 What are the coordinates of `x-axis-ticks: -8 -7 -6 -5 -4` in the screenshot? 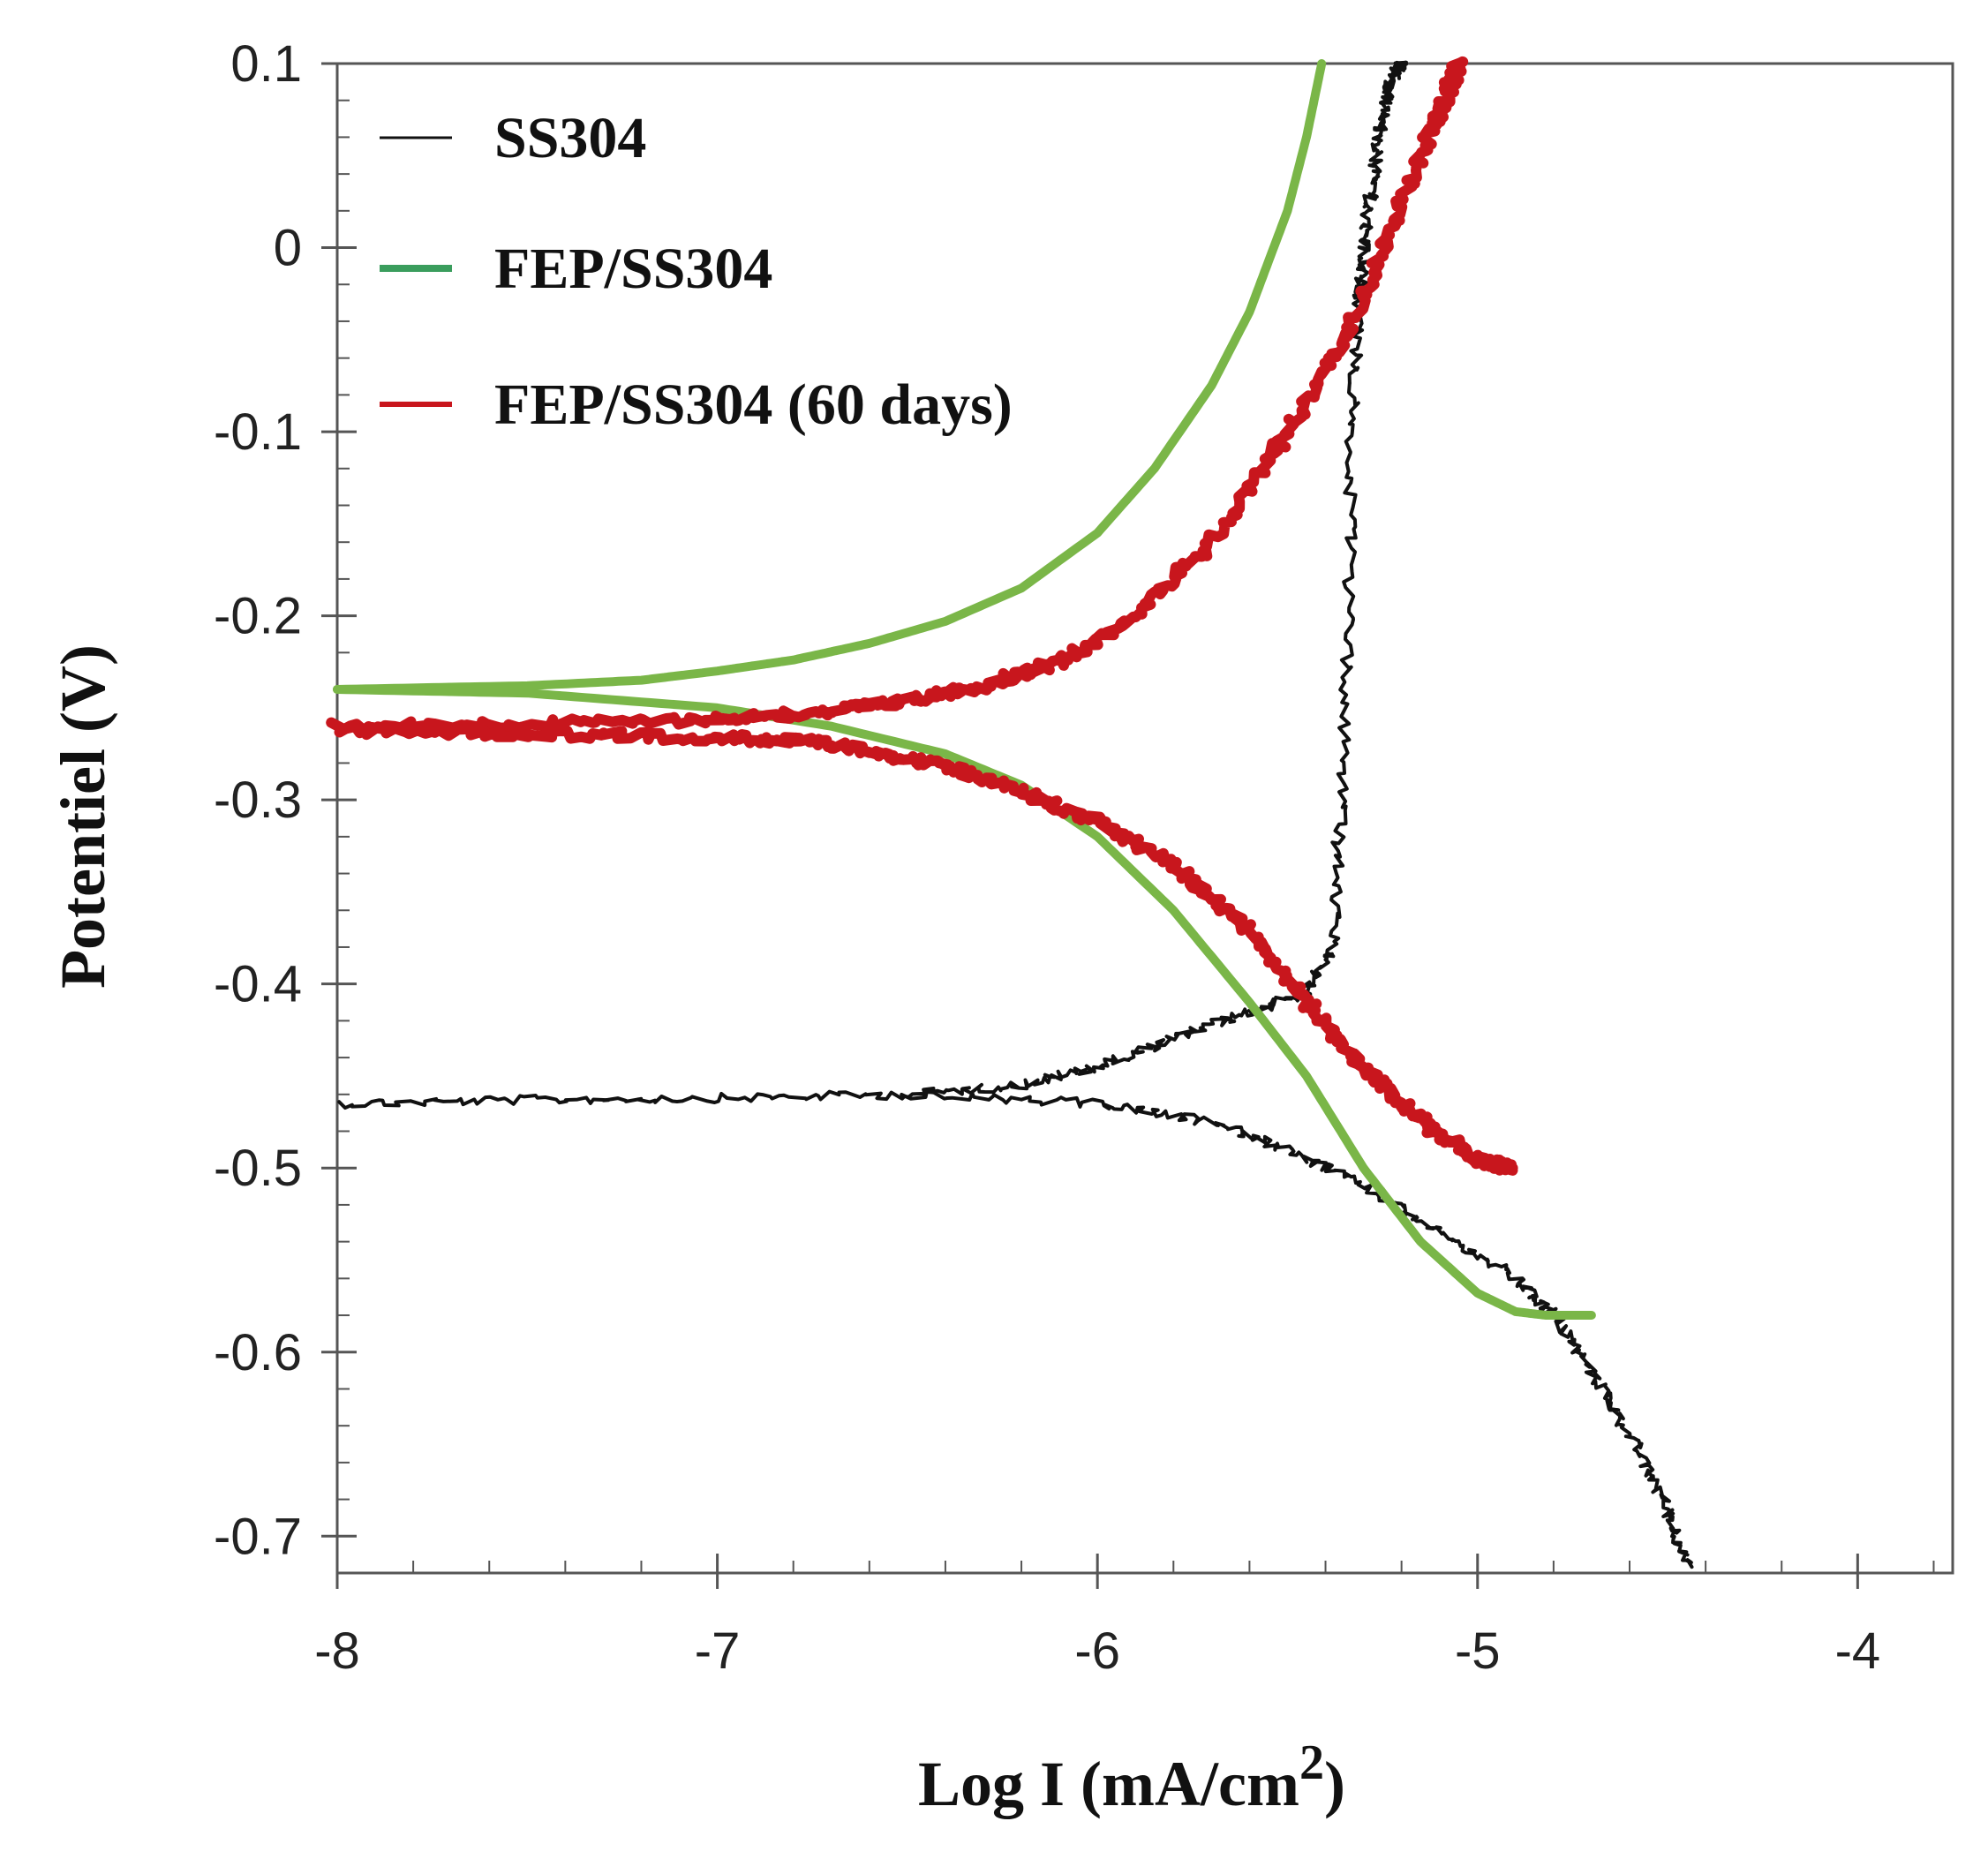 It's located at (1124, 1617).